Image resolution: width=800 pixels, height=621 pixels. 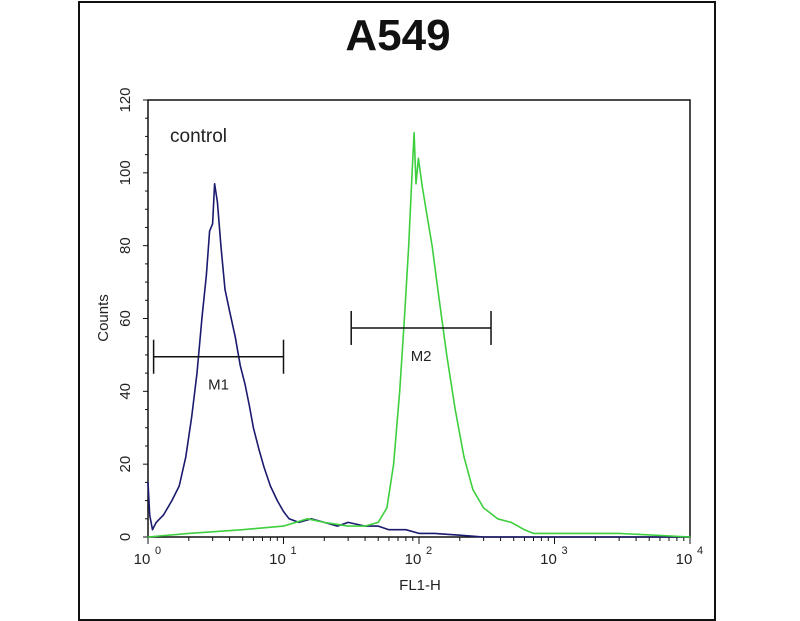 I want to click on chart-title: A549, so click(x=397, y=35).